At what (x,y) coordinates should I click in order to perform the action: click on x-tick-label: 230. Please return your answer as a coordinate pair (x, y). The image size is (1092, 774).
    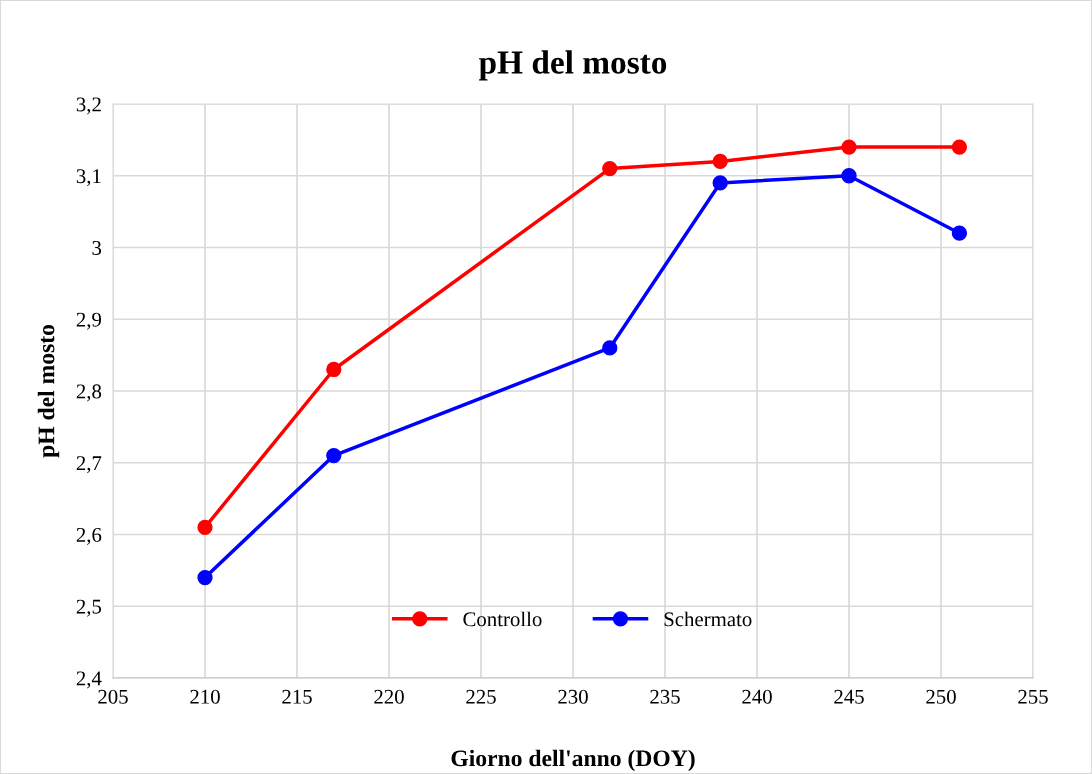
    Looking at the image, I should click on (573, 696).